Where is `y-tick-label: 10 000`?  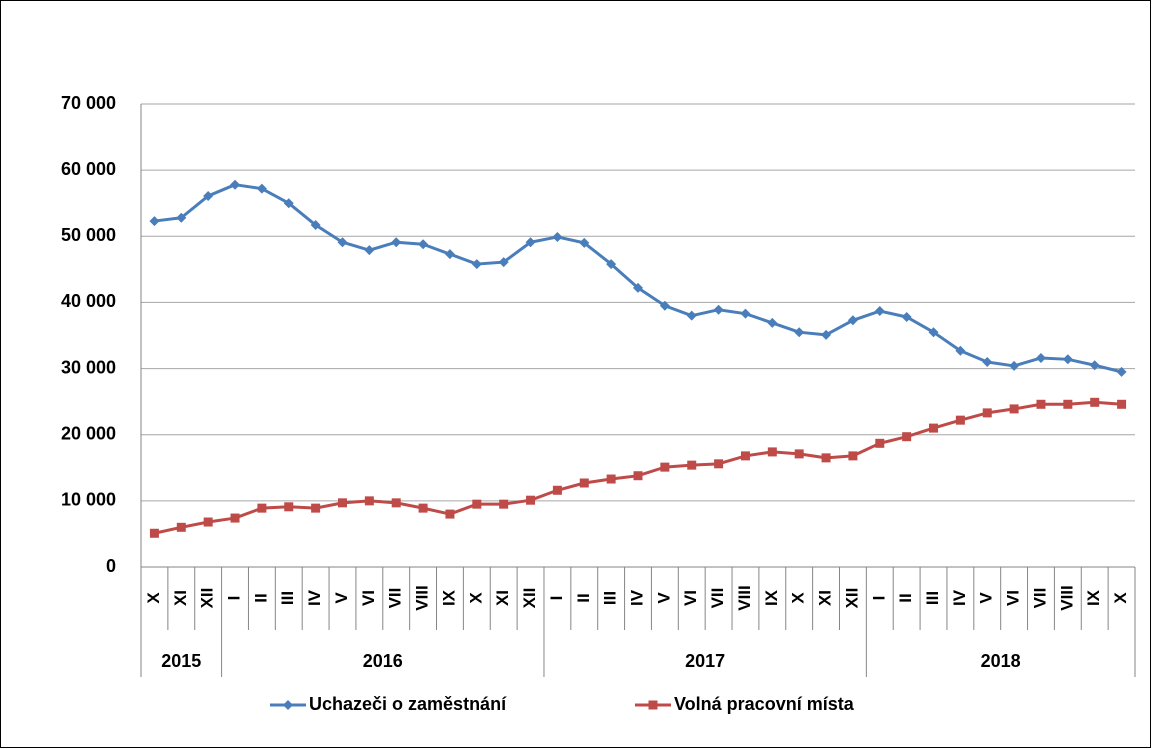
y-tick-label: 10 000 is located at coordinates (88, 500).